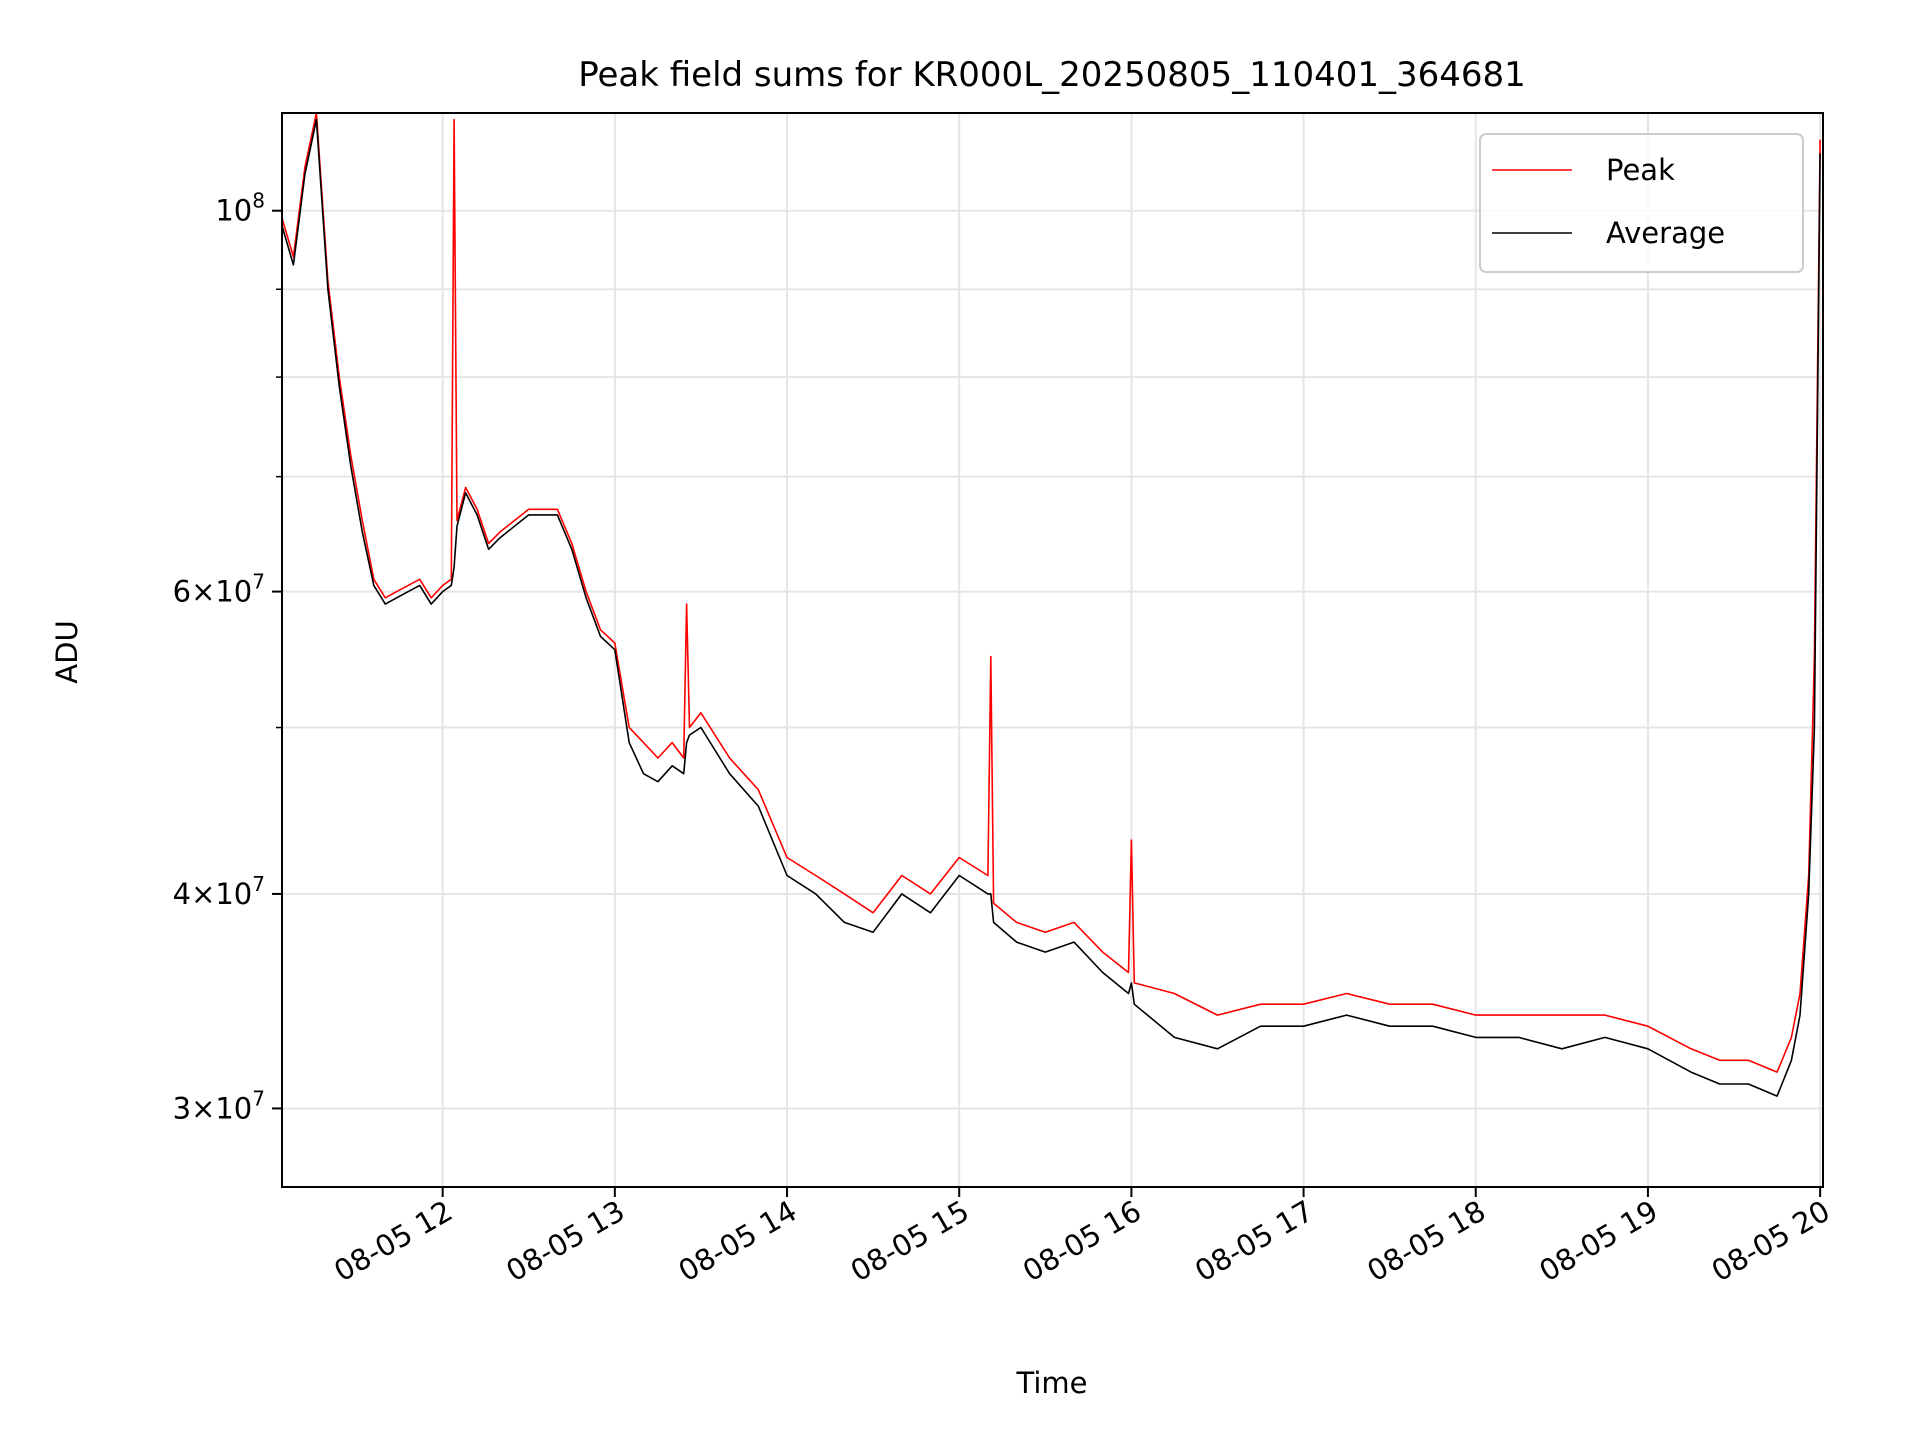  What do you see at coordinates (67, 651) in the screenshot?
I see `y-axis-label: ADU` at bounding box center [67, 651].